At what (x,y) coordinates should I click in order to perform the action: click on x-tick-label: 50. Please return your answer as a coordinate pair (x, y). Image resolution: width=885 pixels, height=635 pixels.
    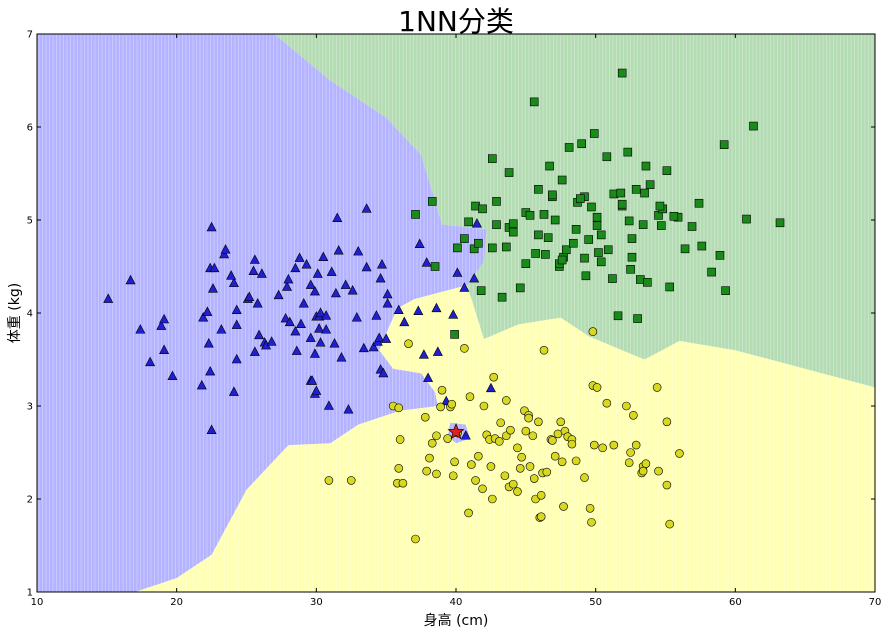
    Looking at the image, I should click on (595, 602).